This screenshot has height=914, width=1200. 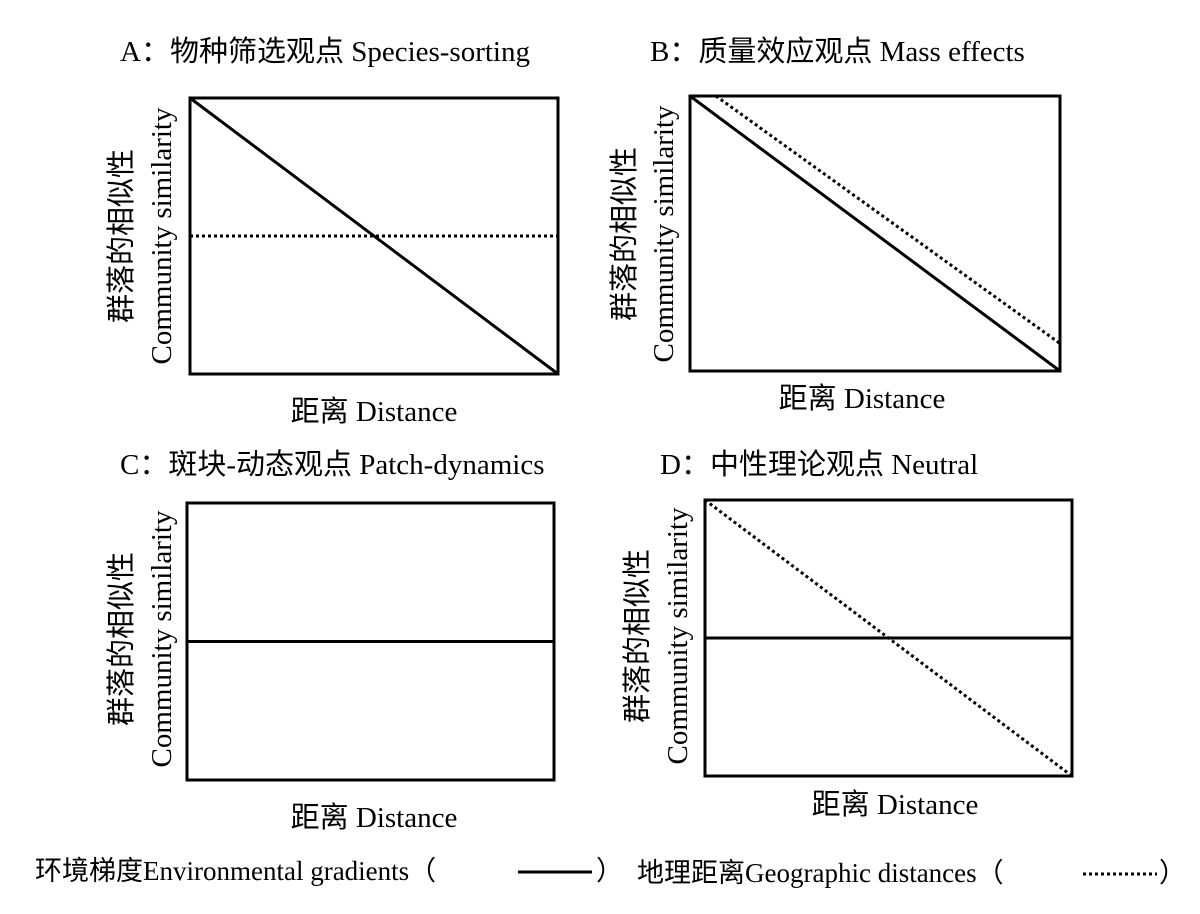 What do you see at coordinates (1172, 873) in the screenshot?
I see `legend-geographic-close: ）` at bounding box center [1172, 873].